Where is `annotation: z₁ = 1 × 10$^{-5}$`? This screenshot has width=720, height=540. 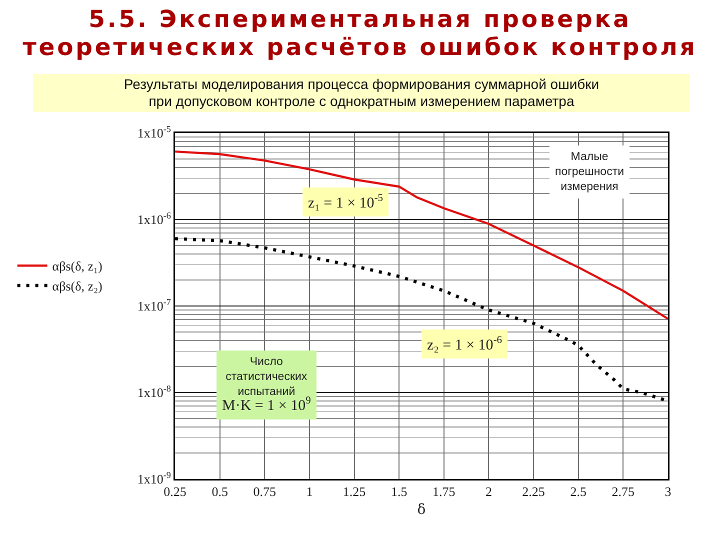 annotation: z₁ = 1 × 10$^{-5}$ is located at coordinates (346, 202).